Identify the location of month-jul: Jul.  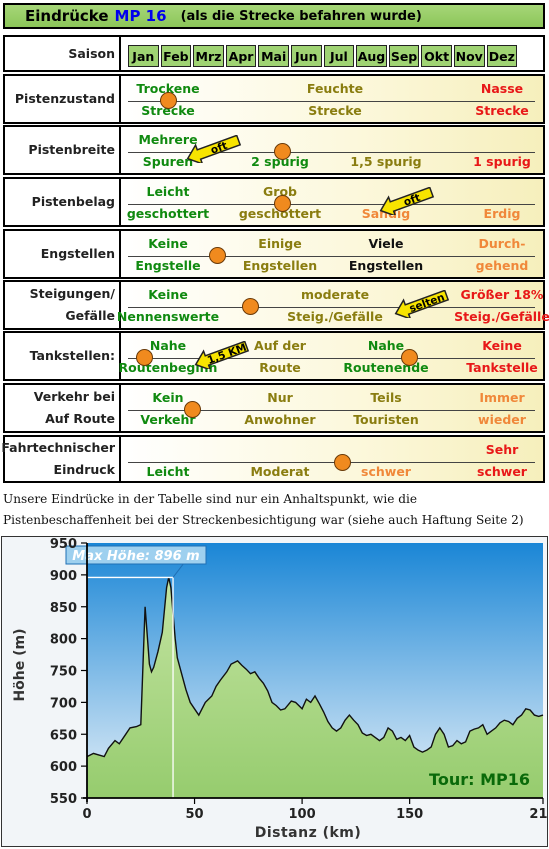
(339, 56).